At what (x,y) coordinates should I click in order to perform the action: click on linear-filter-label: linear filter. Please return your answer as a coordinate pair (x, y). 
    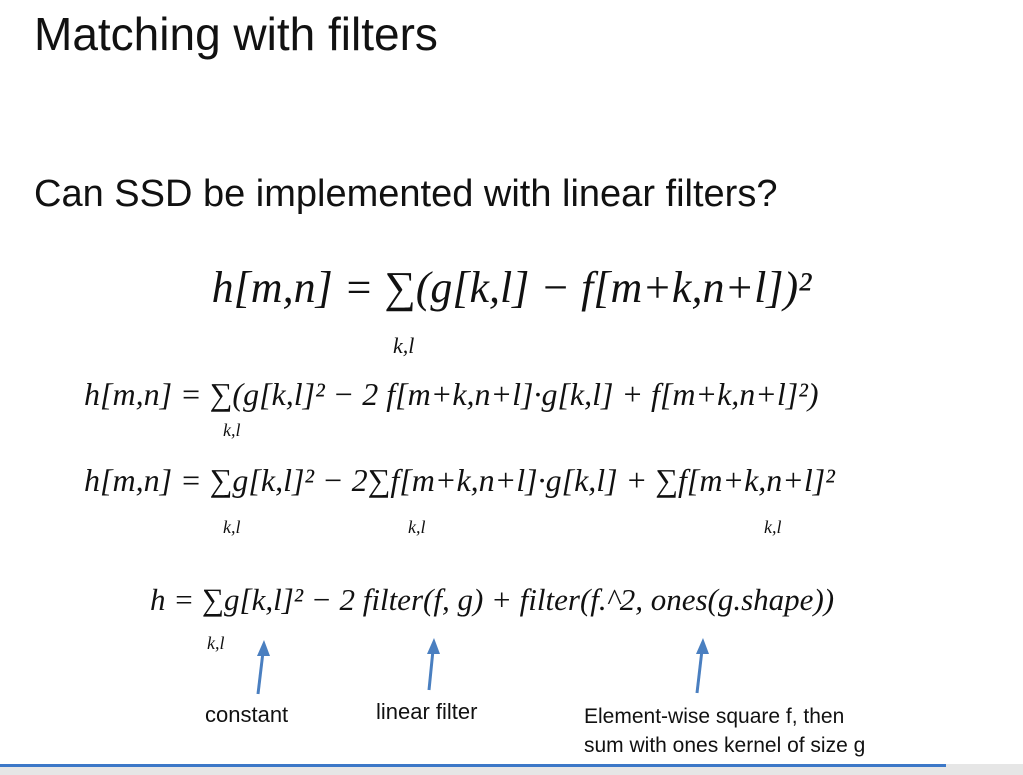
    Looking at the image, I should click on (427, 711).